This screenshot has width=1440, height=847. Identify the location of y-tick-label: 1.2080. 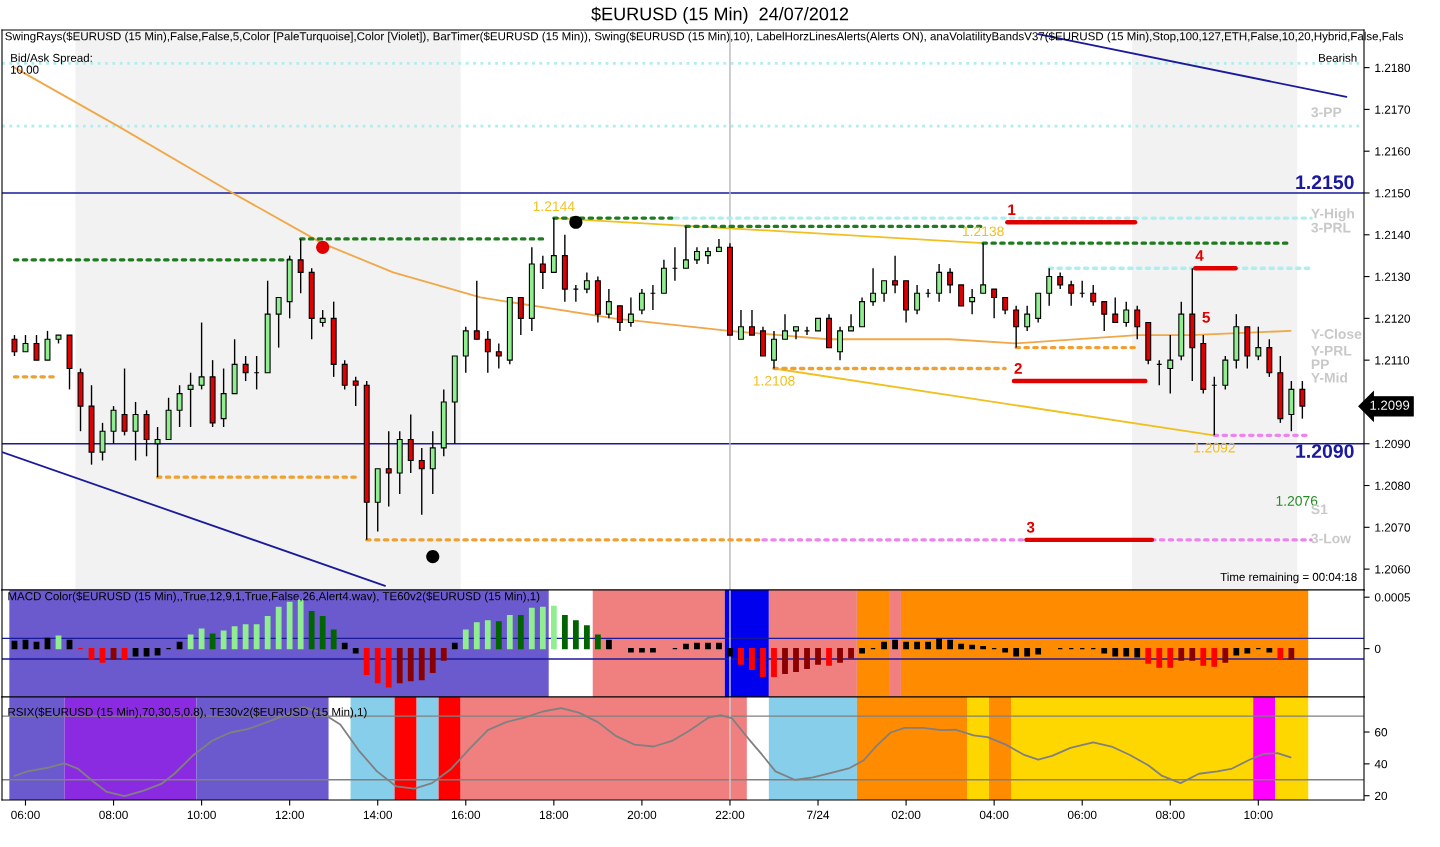
(1393, 485).